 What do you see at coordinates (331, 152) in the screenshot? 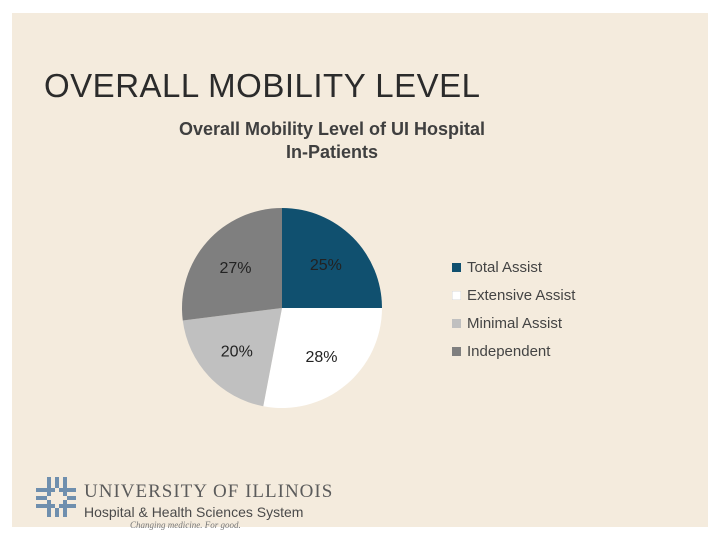
I see `chart-title-line-2: In-Patients` at bounding box center [331, 152].